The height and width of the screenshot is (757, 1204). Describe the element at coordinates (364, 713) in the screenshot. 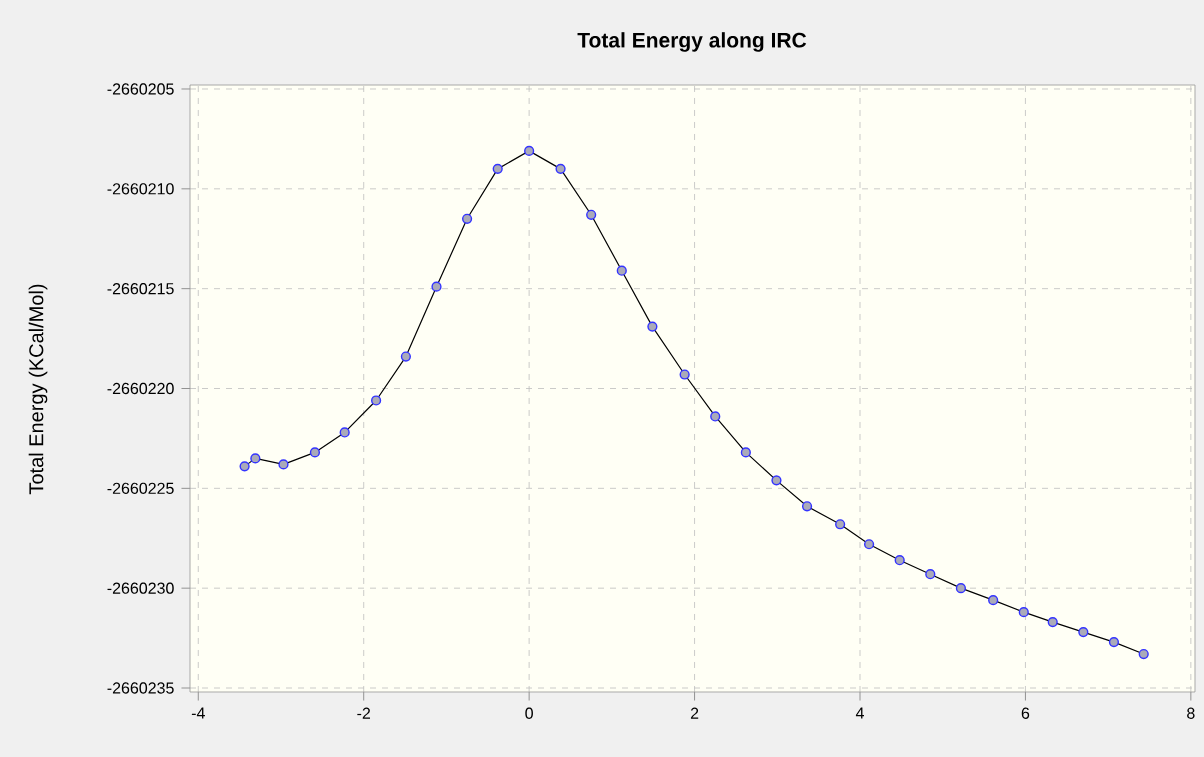

I see `x-tick-label: -2` at that location.